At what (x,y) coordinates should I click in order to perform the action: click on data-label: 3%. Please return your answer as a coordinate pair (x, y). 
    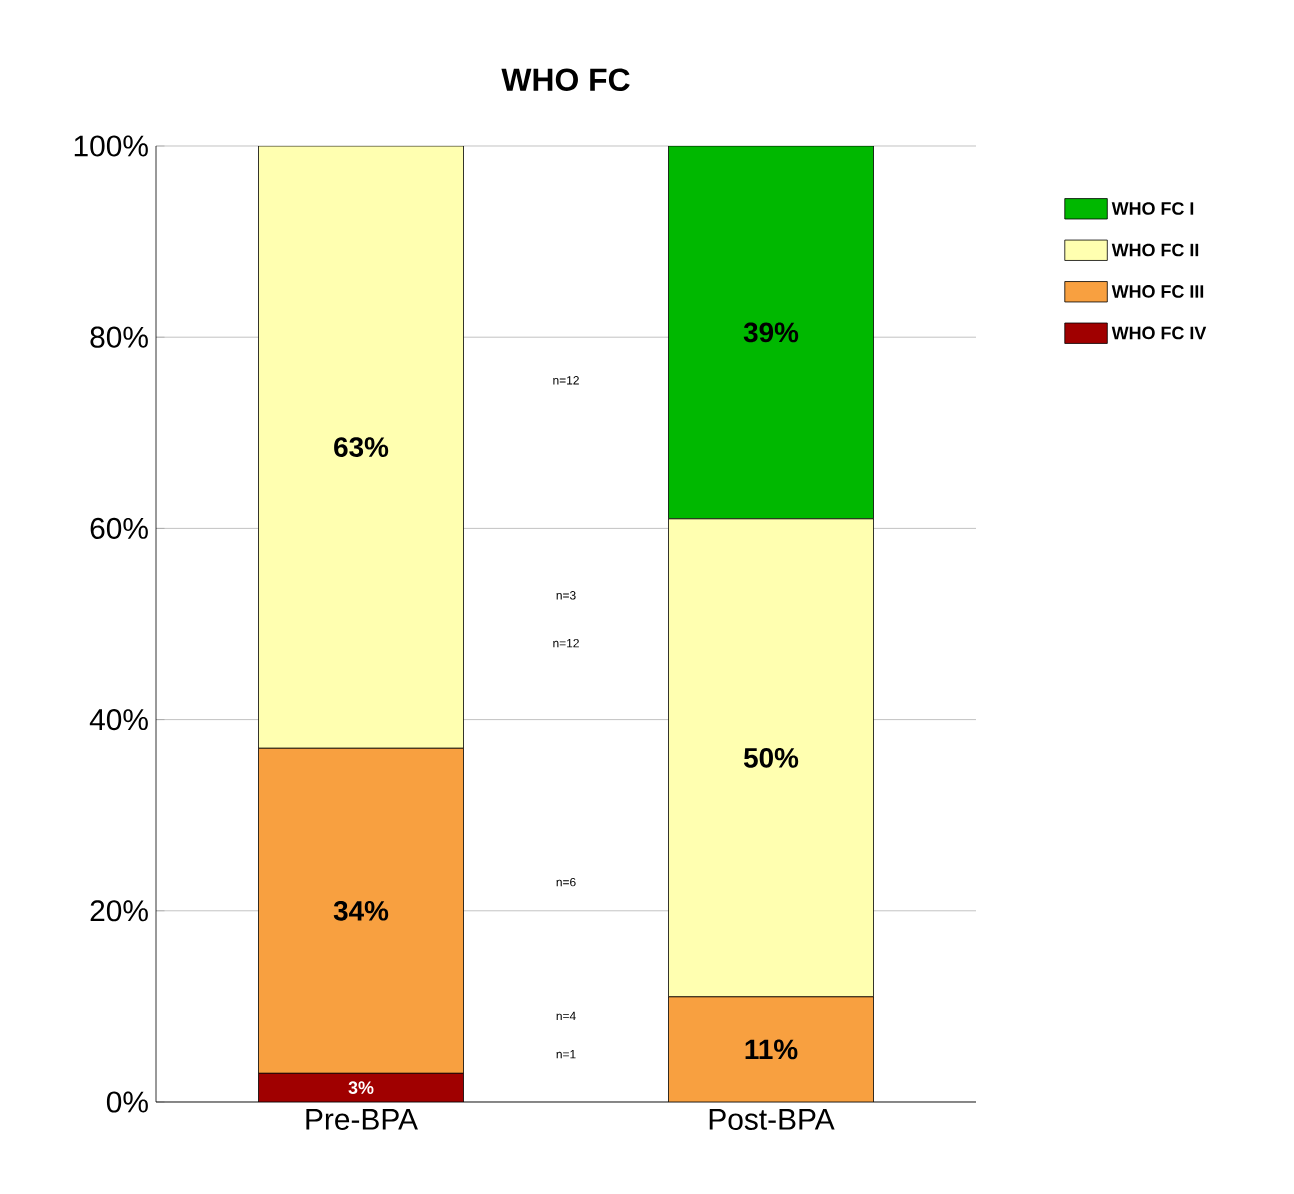
    Looking at the image, I should click on (361, 1088).